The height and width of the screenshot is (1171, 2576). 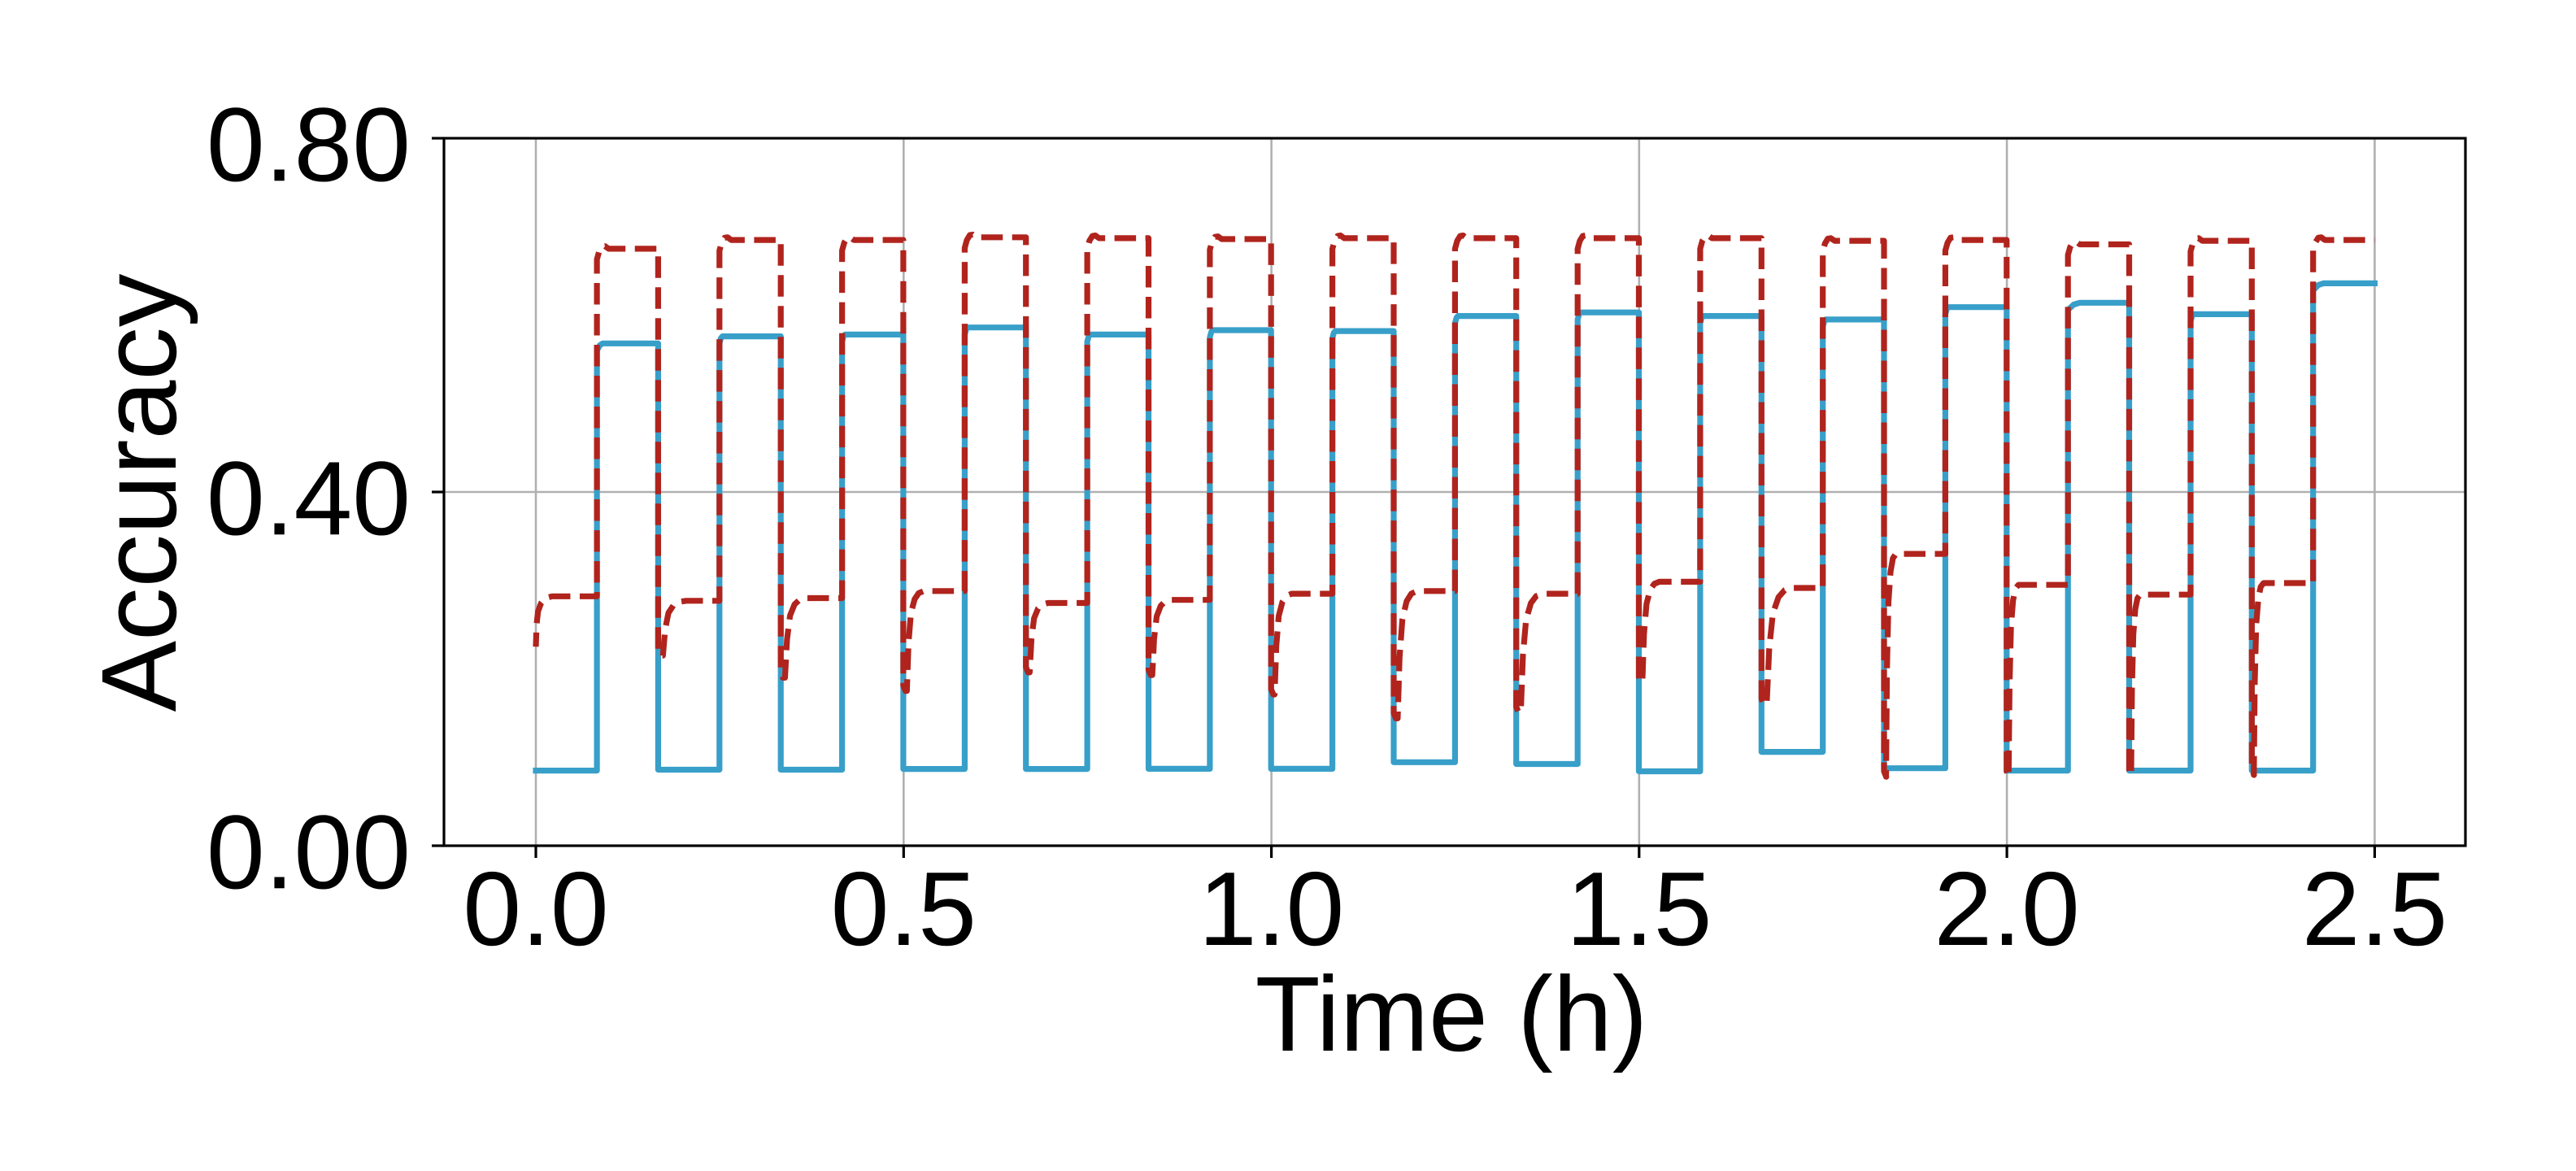 I want to click on svg-text: 1.0, so click(x=1272, y=910).